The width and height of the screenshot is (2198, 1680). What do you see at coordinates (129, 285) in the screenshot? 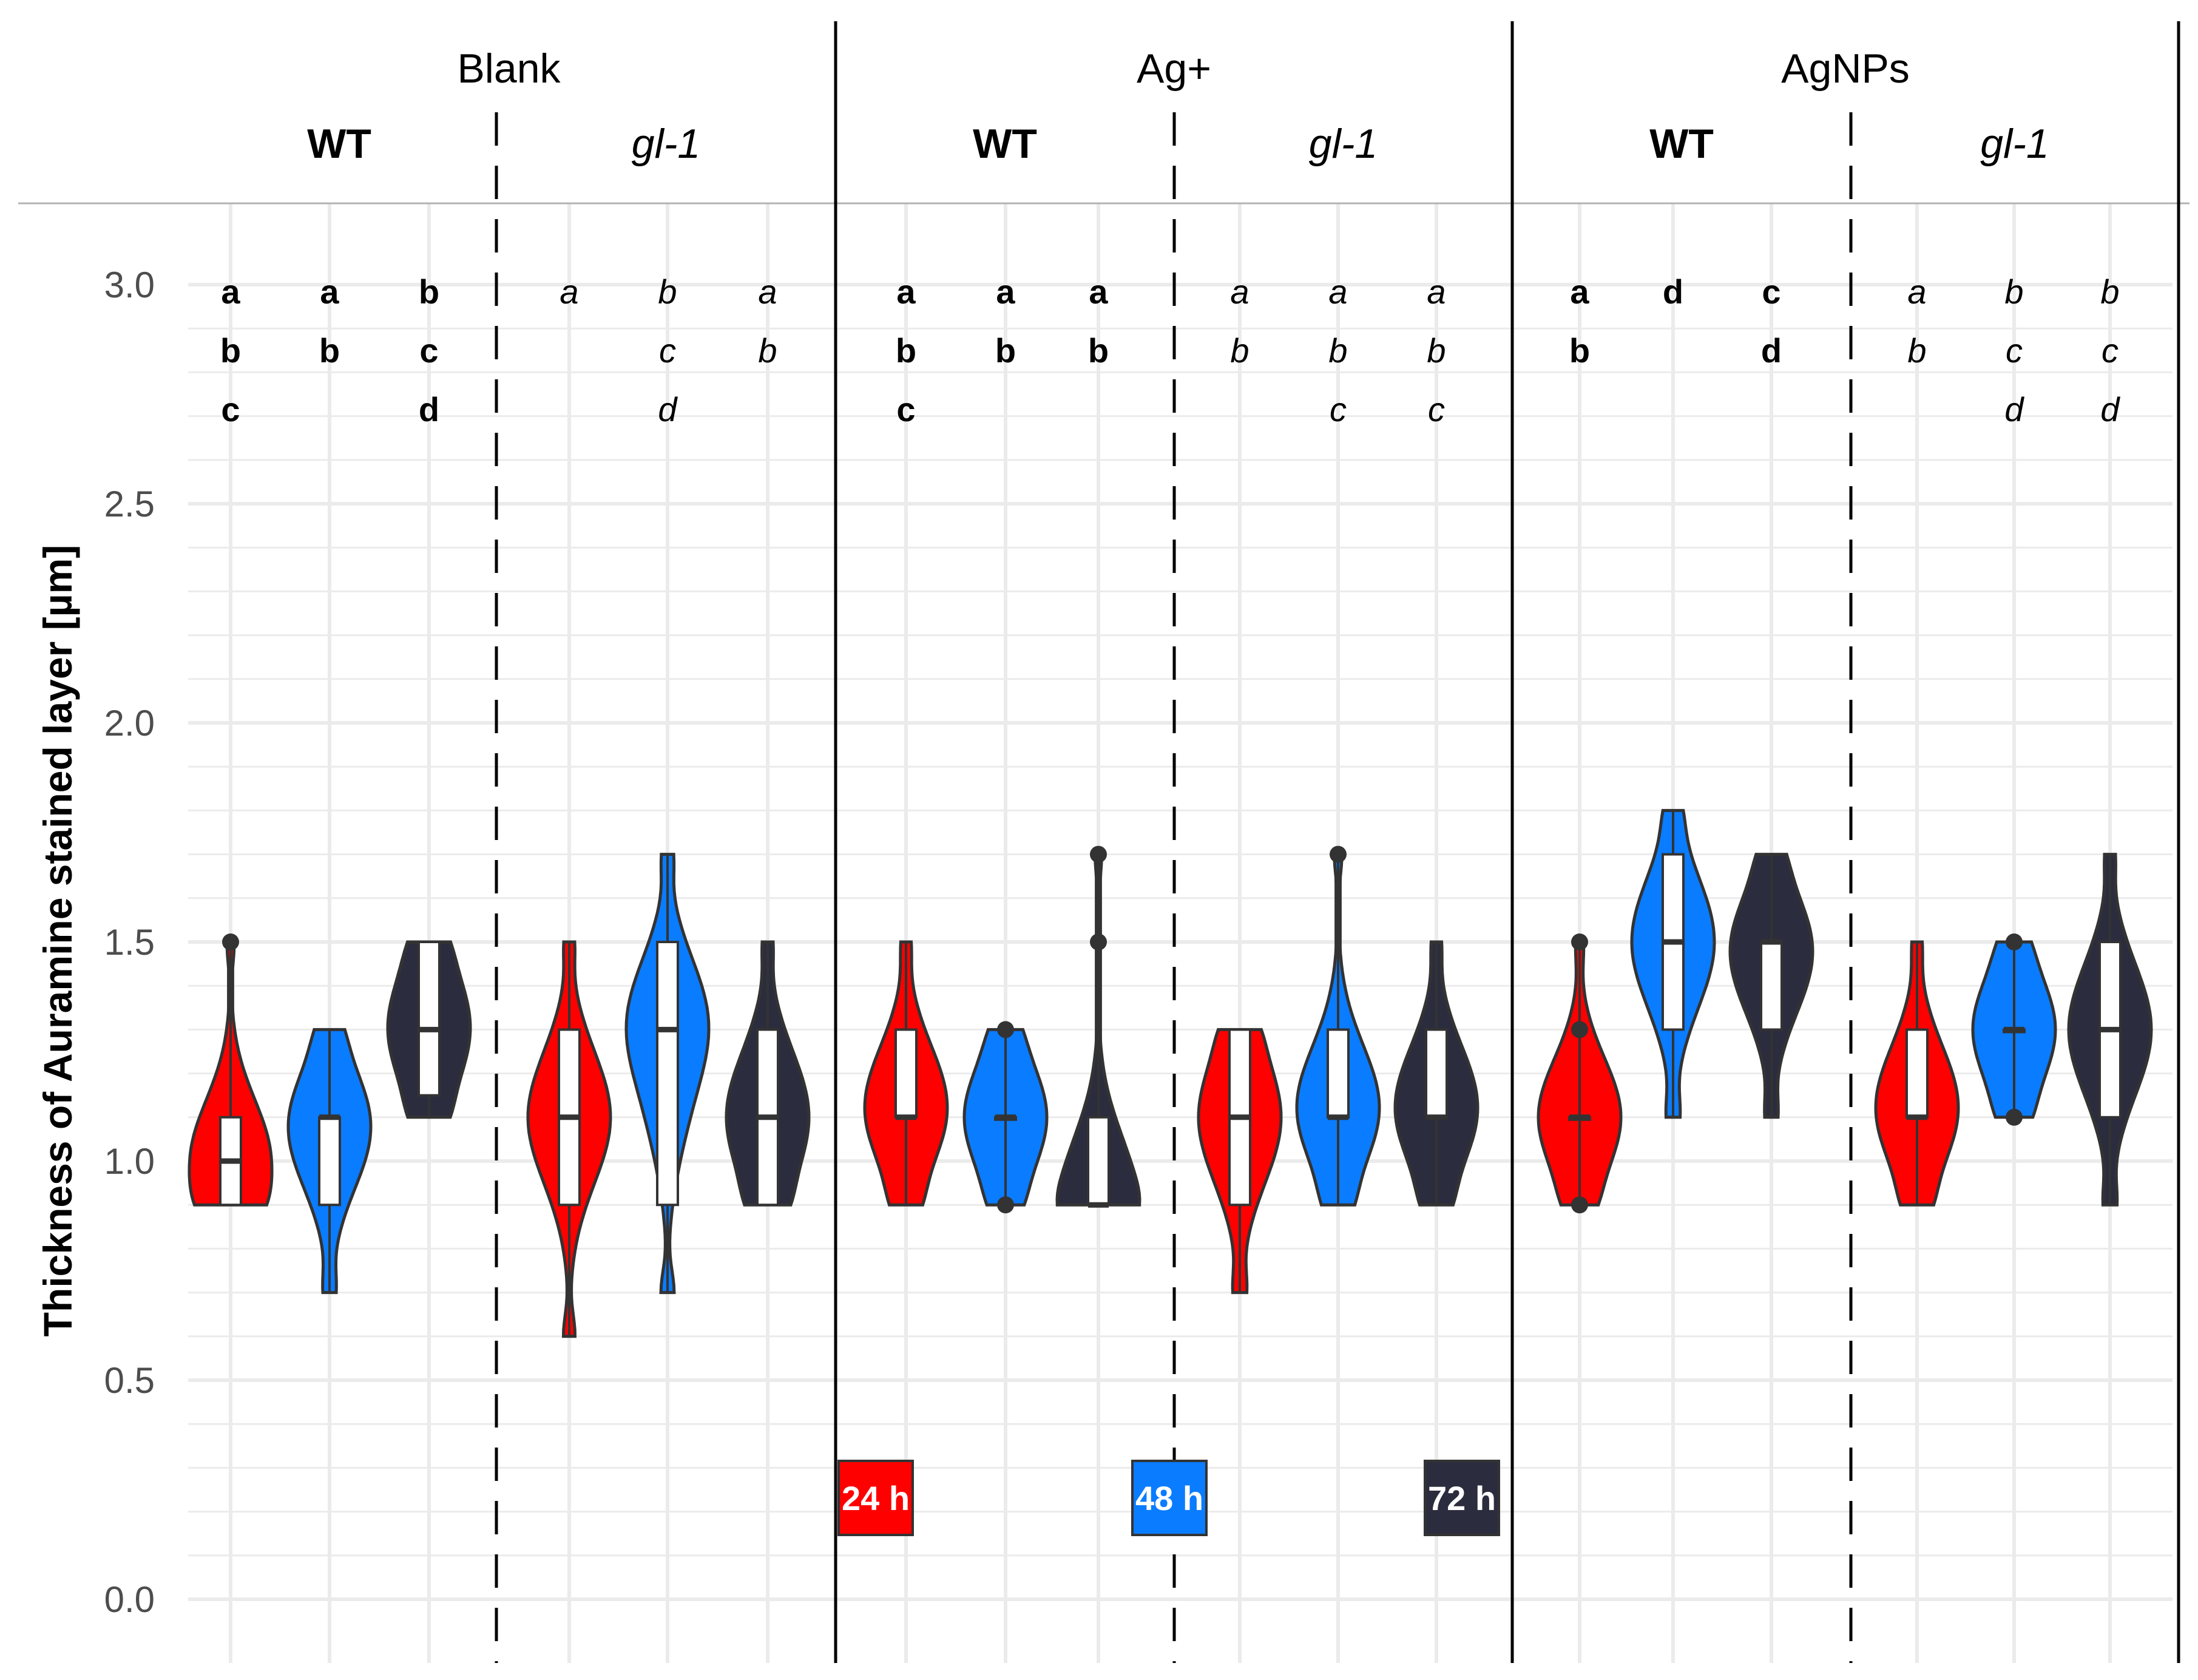
I see `y-tick-label: 3.0` at bounding box center [129, 285].